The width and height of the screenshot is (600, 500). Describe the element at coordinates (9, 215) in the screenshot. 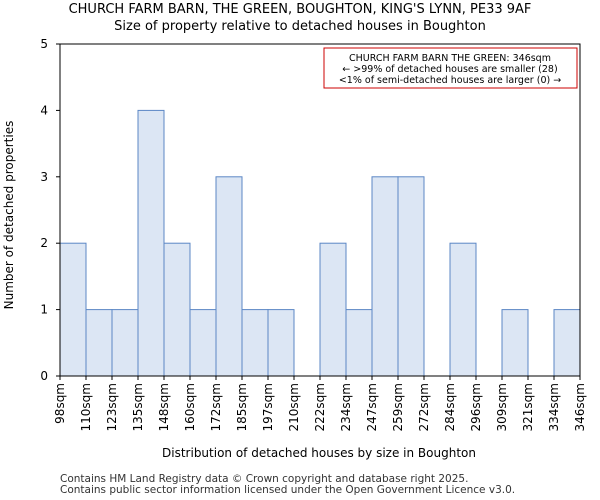

I see `y-axis-label: Number of detached properties` at that location.